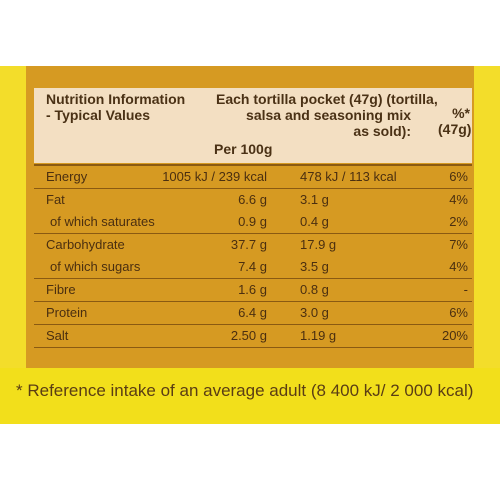 This screenshot has height=500, width=500. What do you see at coordinates (57, 335) in the screenshot?
I see `nutrient-name: Salt` at bounding box center [57, 335].